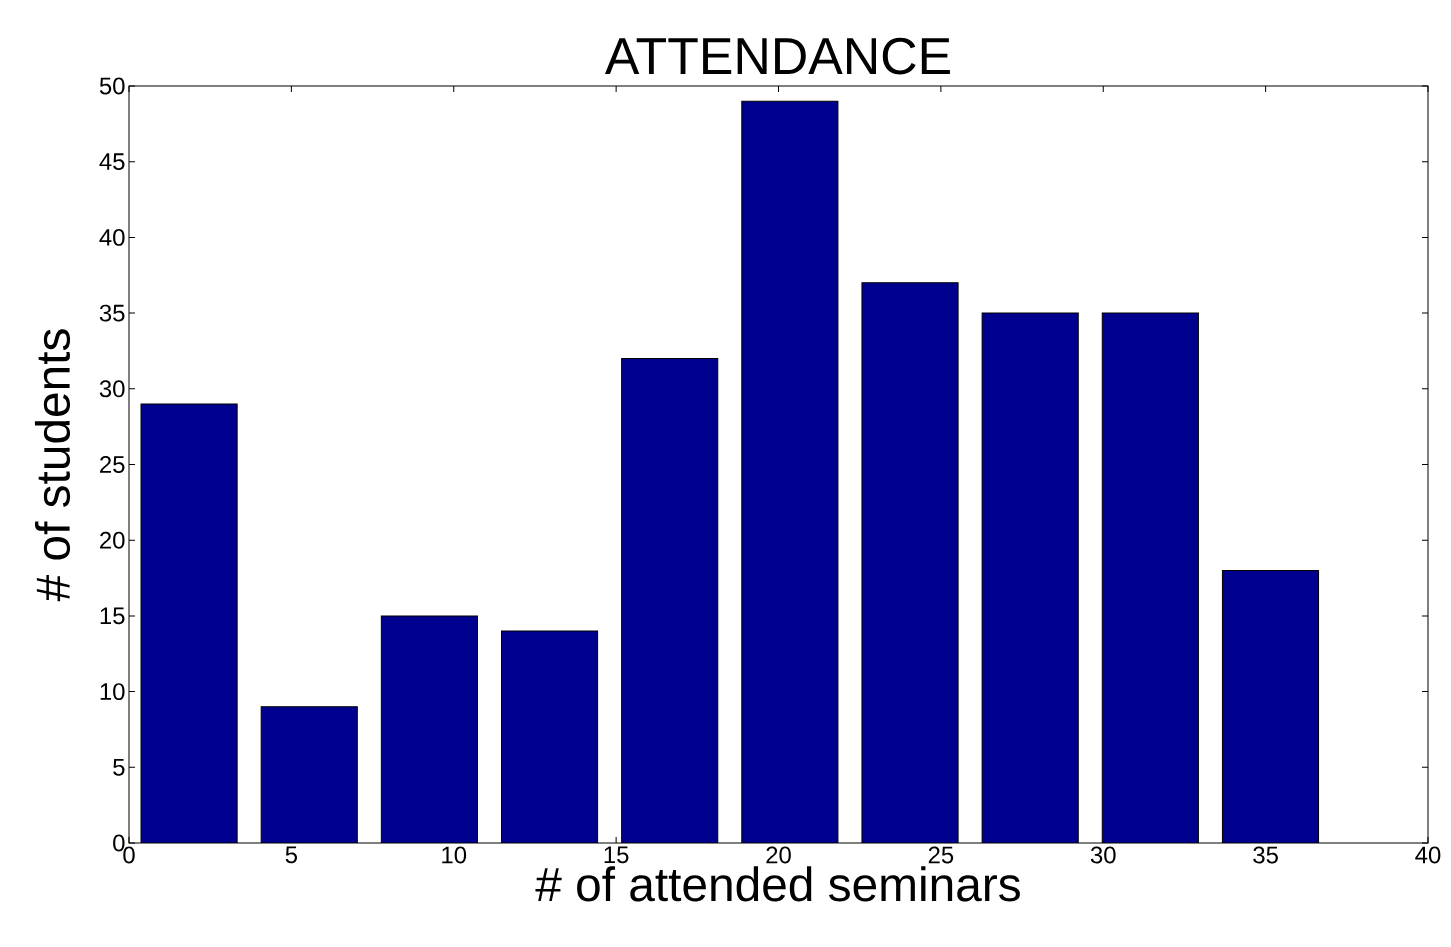 The height and width of the screenshot is (947, 1451). What do you see at coordinates (112, 162) in the screenshot?
I see `y-tick-label: 45` at bounding box center [112, 162].